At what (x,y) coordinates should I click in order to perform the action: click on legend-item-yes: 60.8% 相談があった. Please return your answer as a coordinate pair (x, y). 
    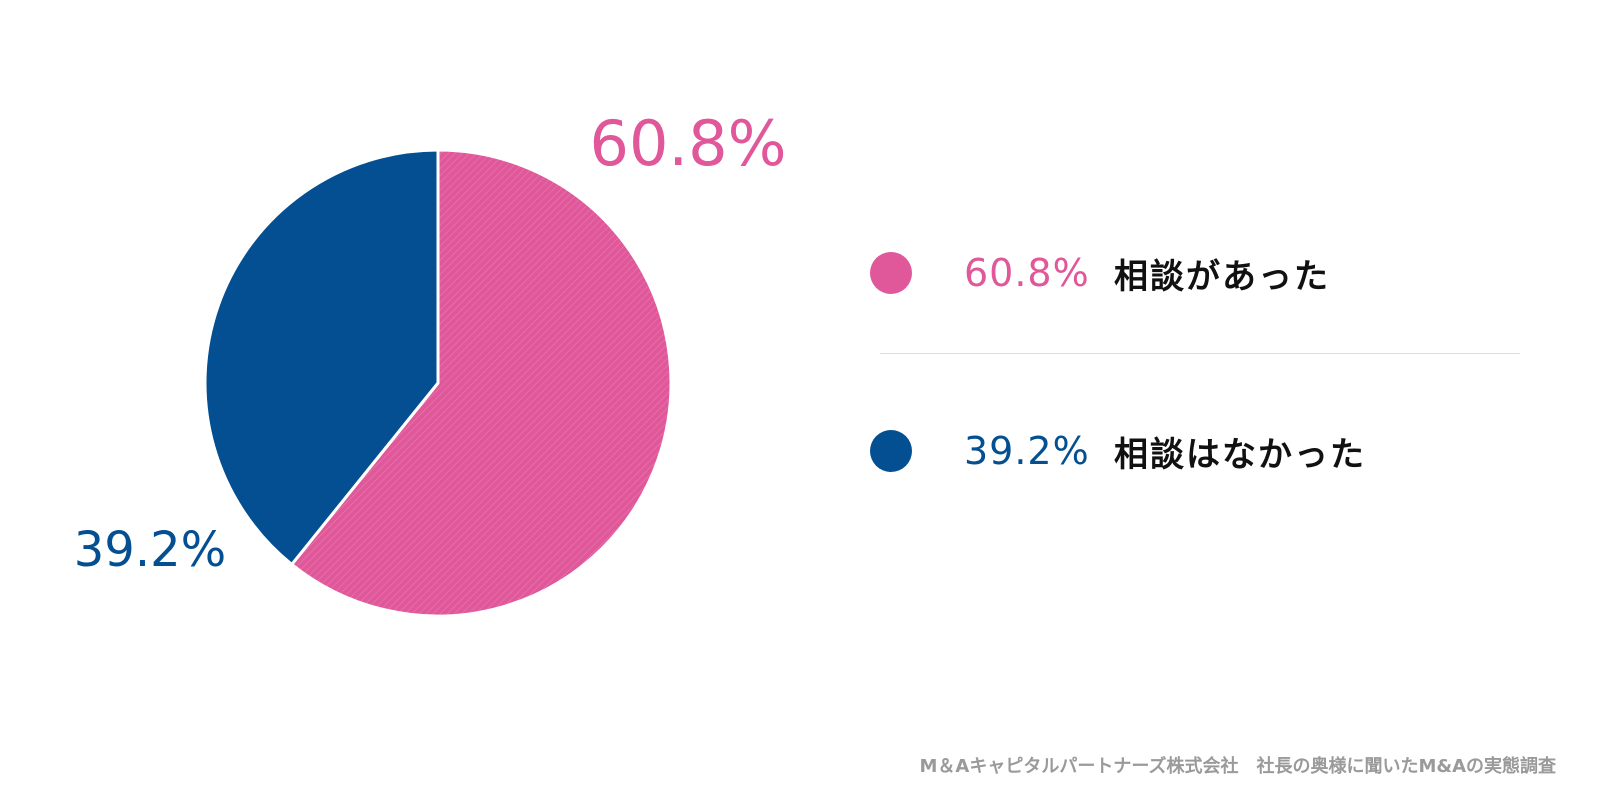
    Looking at the image, I should click on (1100, 273).